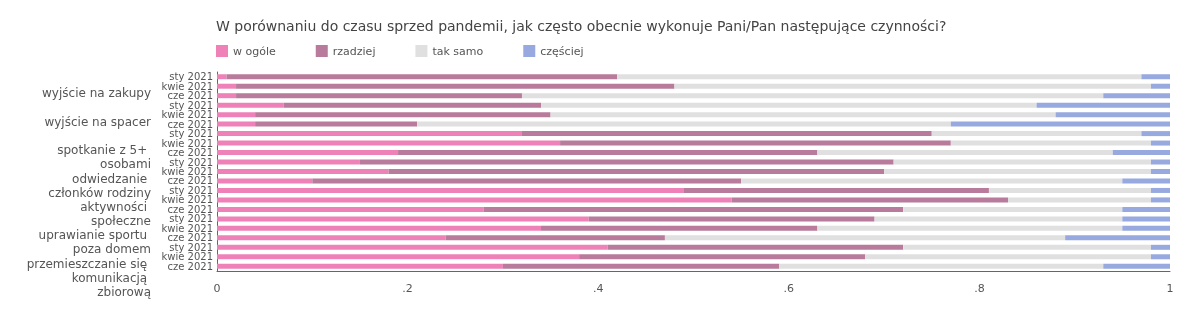 Image resolution: width=1200 pixels, height=311 pixels. I want to click on text: wyjście na spacer, so click(98, 121).